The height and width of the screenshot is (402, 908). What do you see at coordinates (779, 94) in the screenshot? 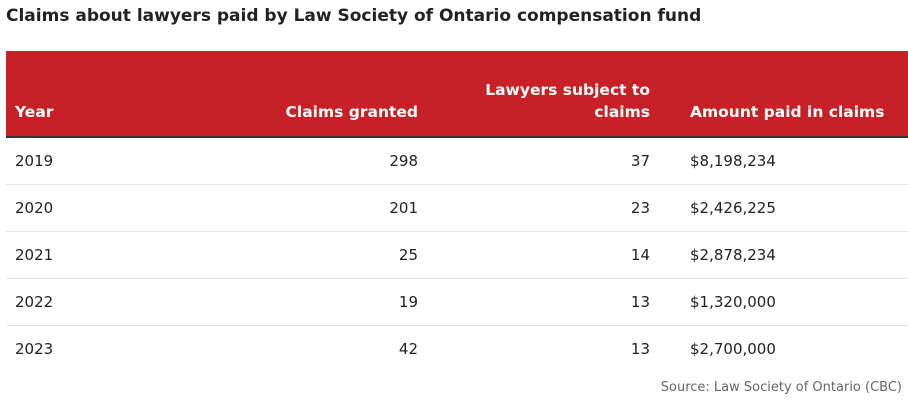
I see `header-amount-paid: Amount paid in claims` at bounding box center [779, 94].